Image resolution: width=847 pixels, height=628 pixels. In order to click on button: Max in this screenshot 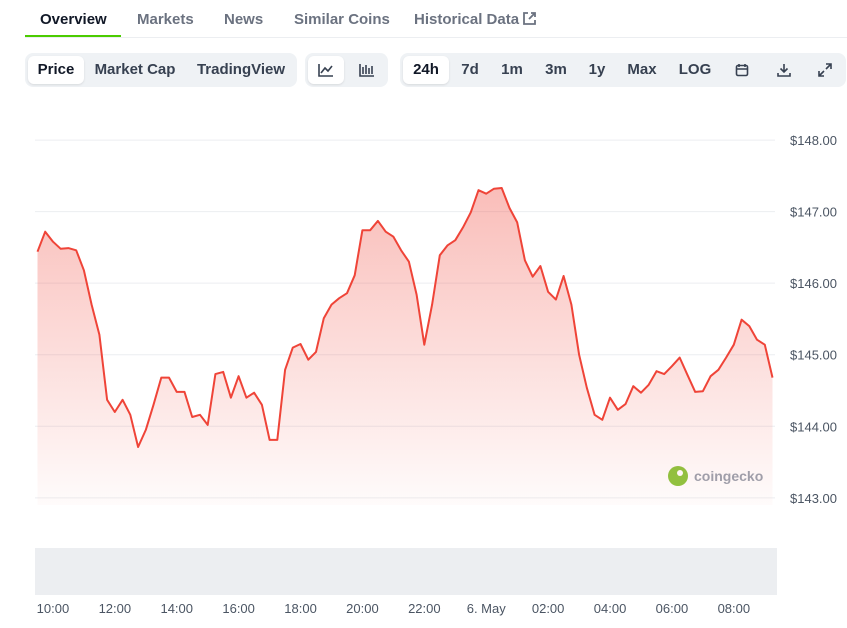, I will do `click(642, 69)`.